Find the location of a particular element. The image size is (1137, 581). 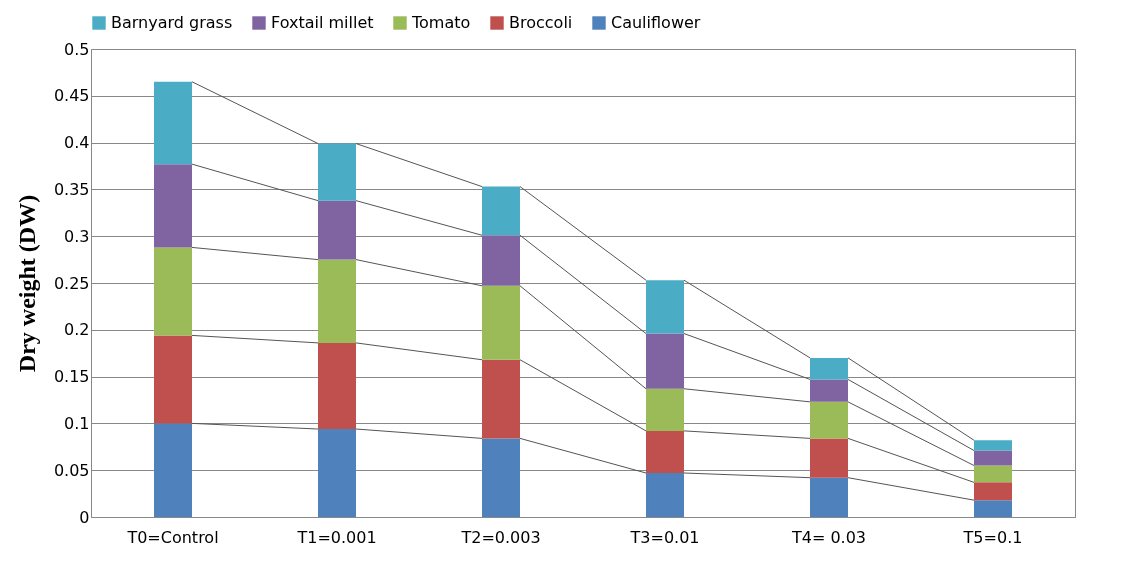

y-tick-label: 0.3 is located at coordinates (77, 236).